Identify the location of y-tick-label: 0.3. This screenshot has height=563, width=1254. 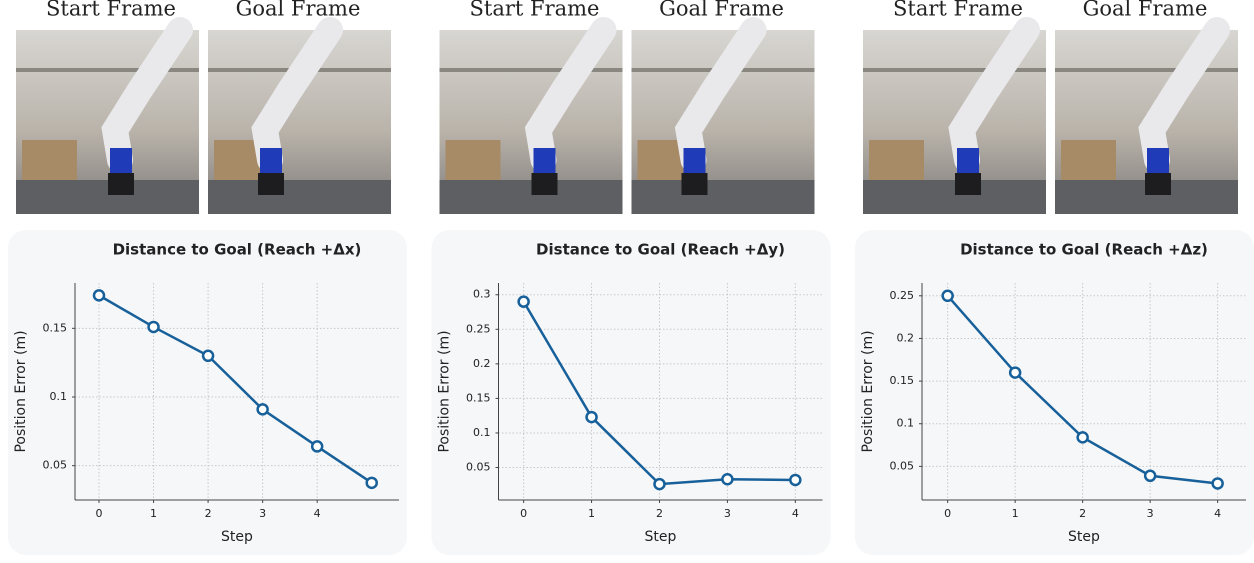
(482, 294).